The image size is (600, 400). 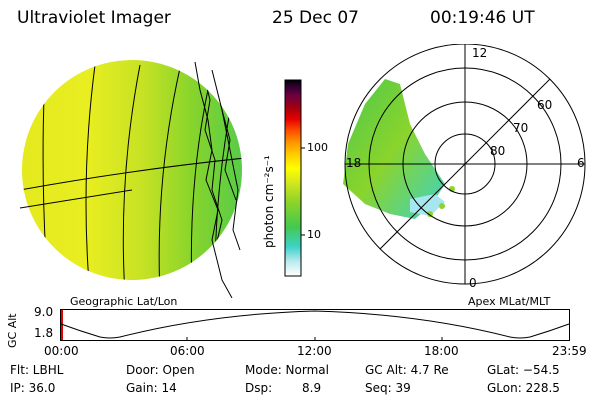 I want to click on colorbar-tick-100: 100, so click(x=317, y=147).